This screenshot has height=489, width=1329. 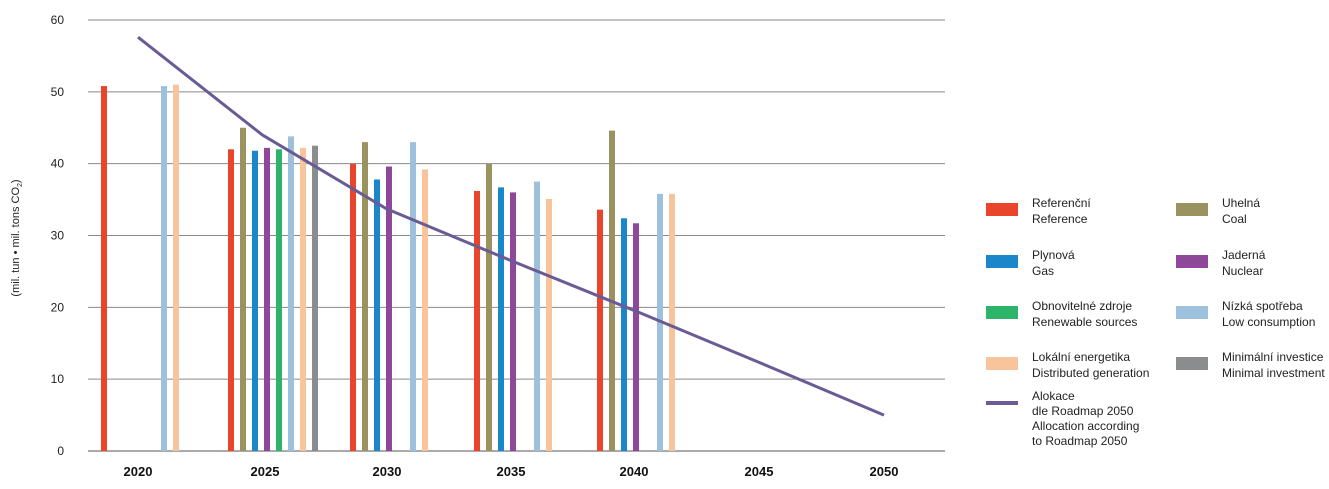 I want to click on legend-label: Nízká spotřeba, so click(x=1262, y=306).